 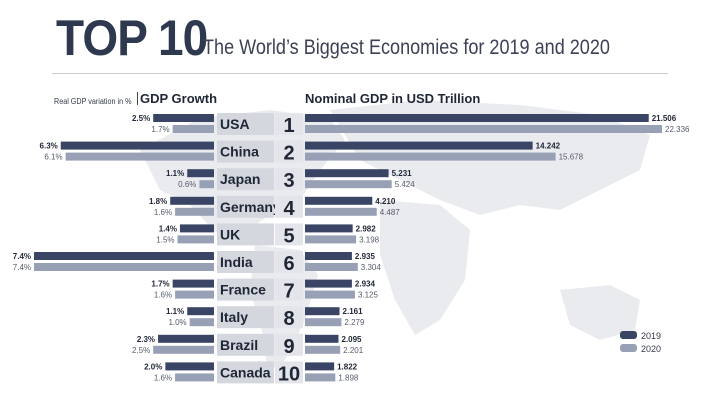 What do you see at coordinates (329, 228) in the screenshot?
I see `gdp-bar-2019-uk` at bounding box center [329, 228].